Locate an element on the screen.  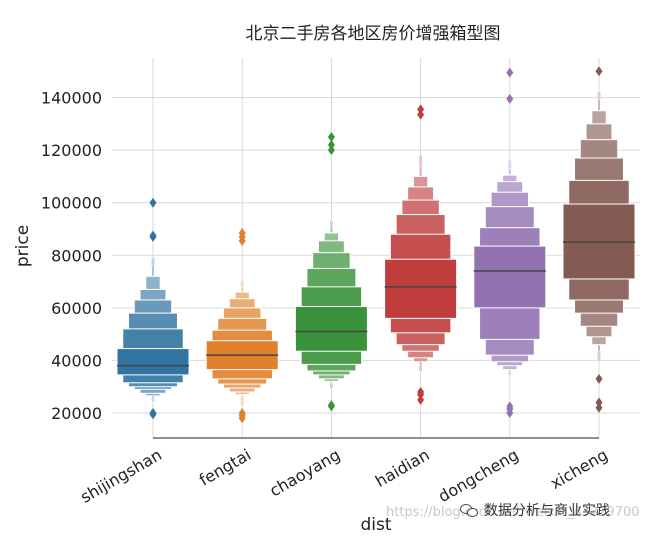
x-tick-label: chaoyang is located at coordinates (304, 473).